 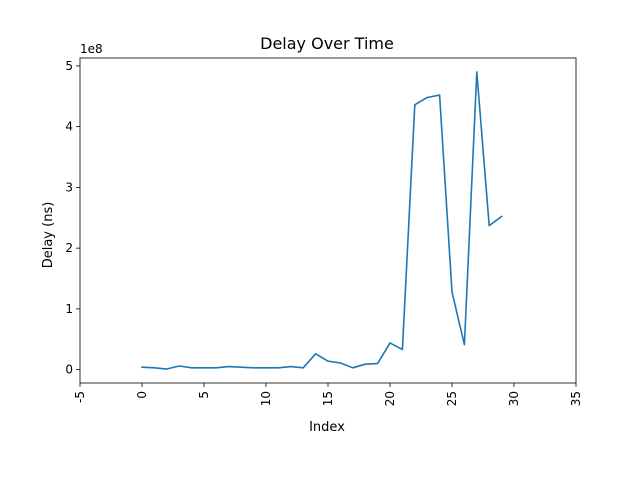 I want to click on x-axis-label: Index, so click(x=327, y=427).